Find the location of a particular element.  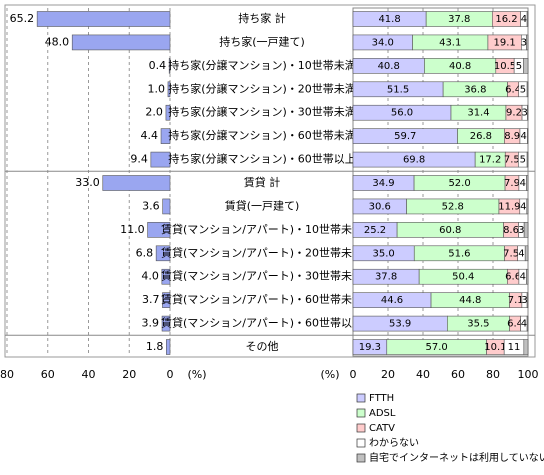

value-label: 25.2 is located at coordinates (375, 230).